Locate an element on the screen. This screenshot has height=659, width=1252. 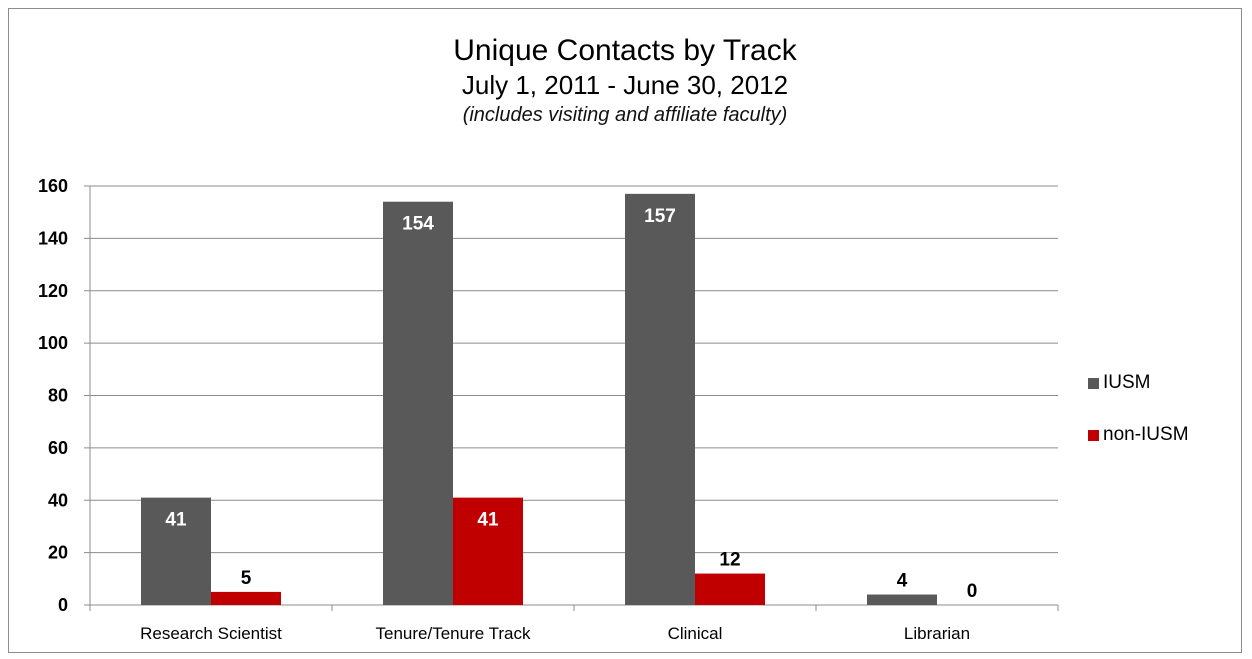
data-label: 157 is located at coordinates (660, 216).